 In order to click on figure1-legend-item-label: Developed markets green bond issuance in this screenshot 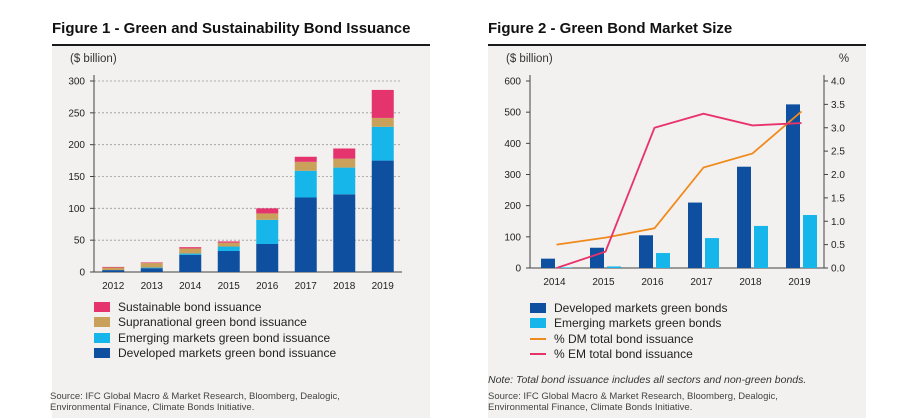, I will do `click(227, 353)`.